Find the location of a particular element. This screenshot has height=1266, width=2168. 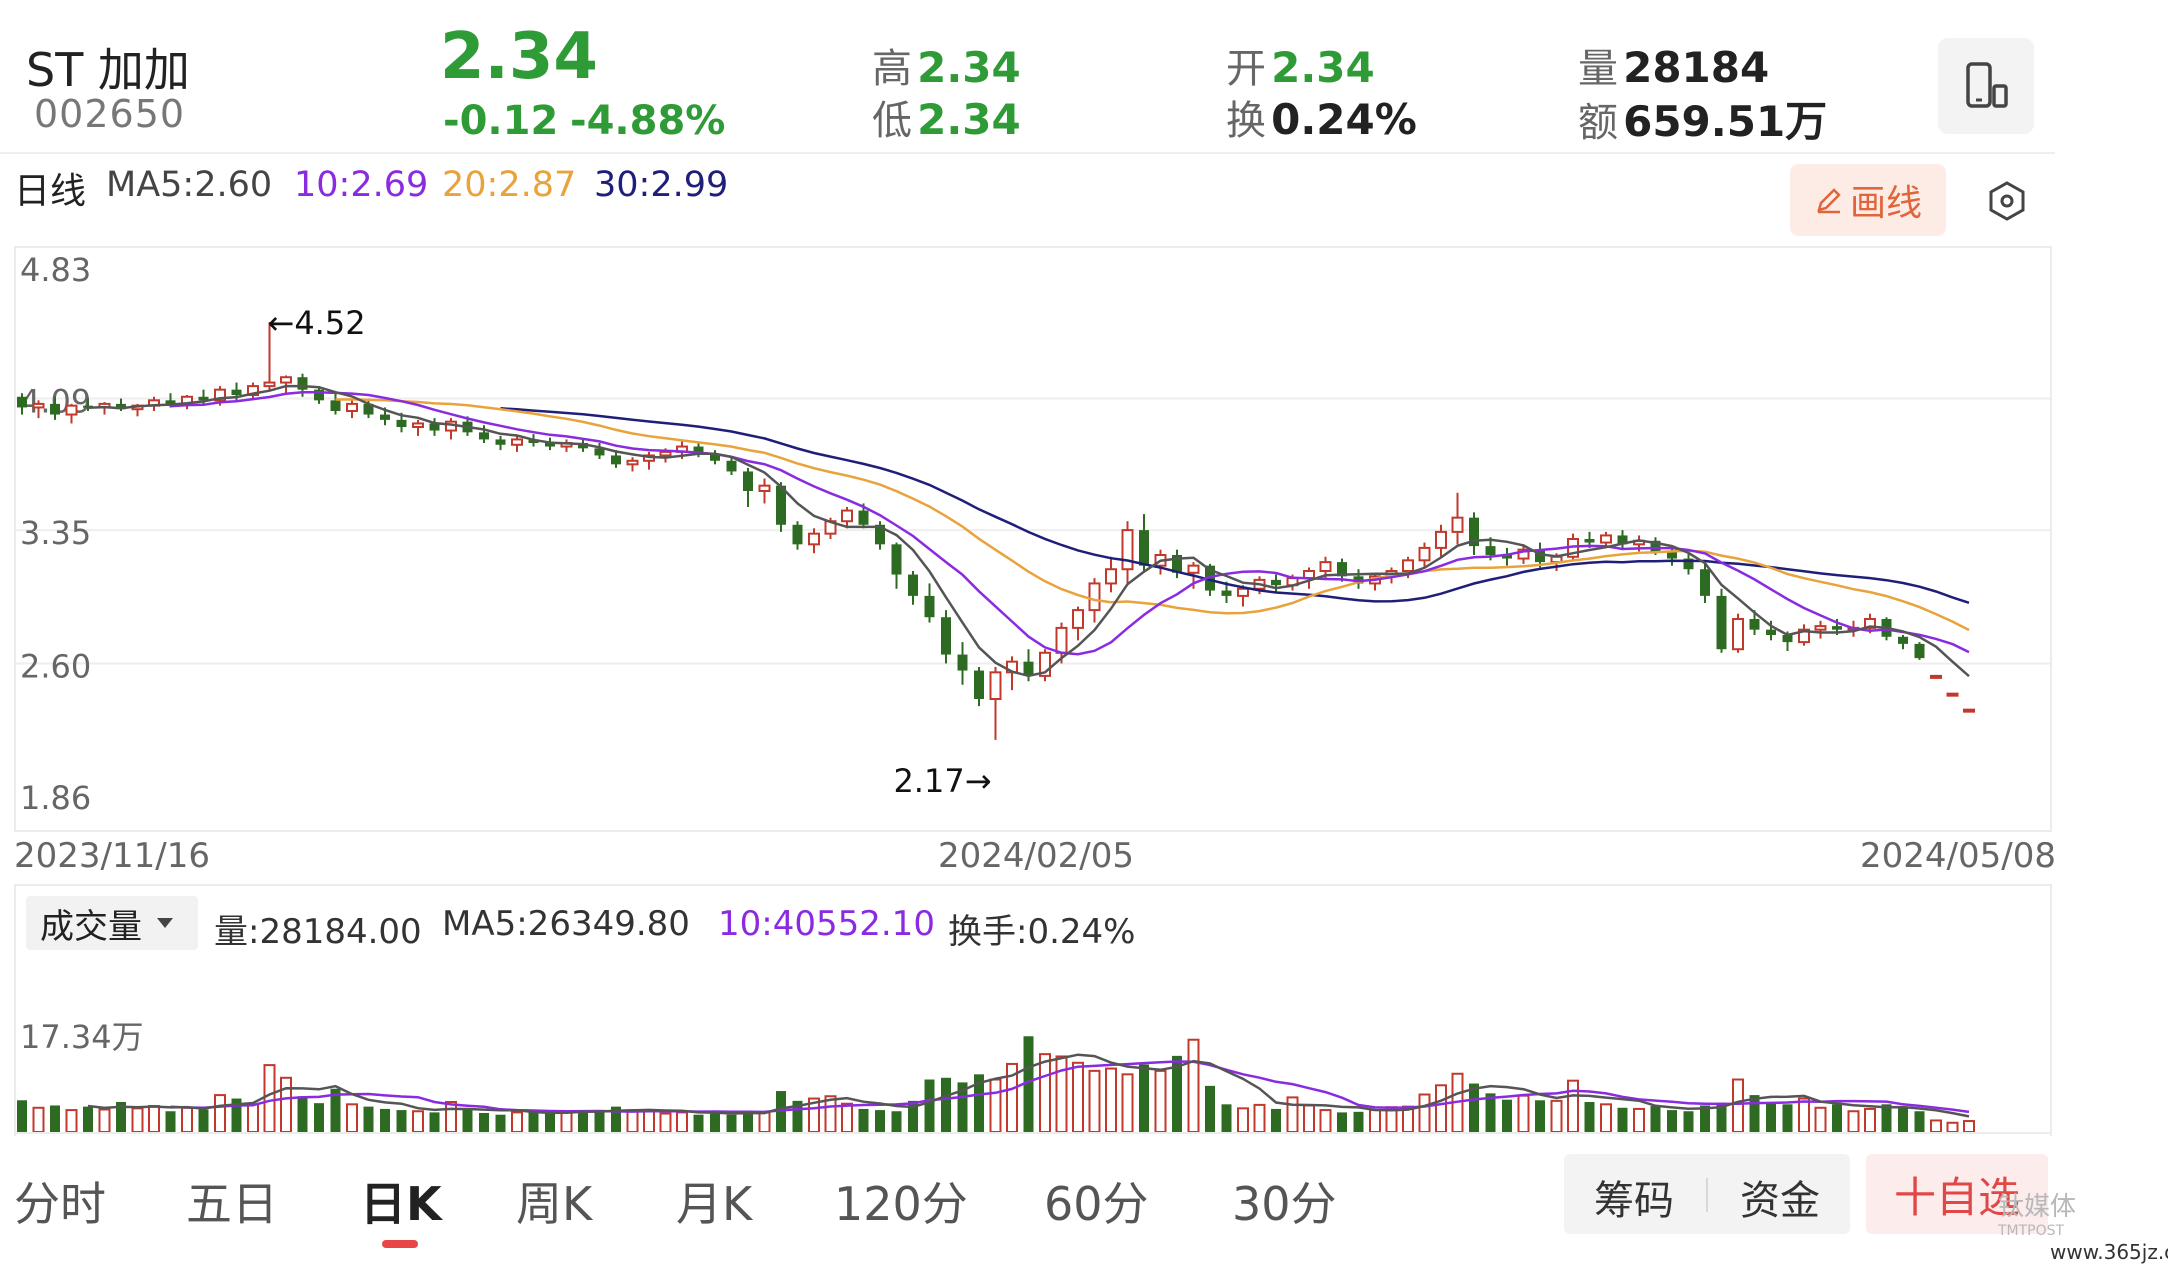

high-annotation: ←4.52 is located at coordinates (317, 323).